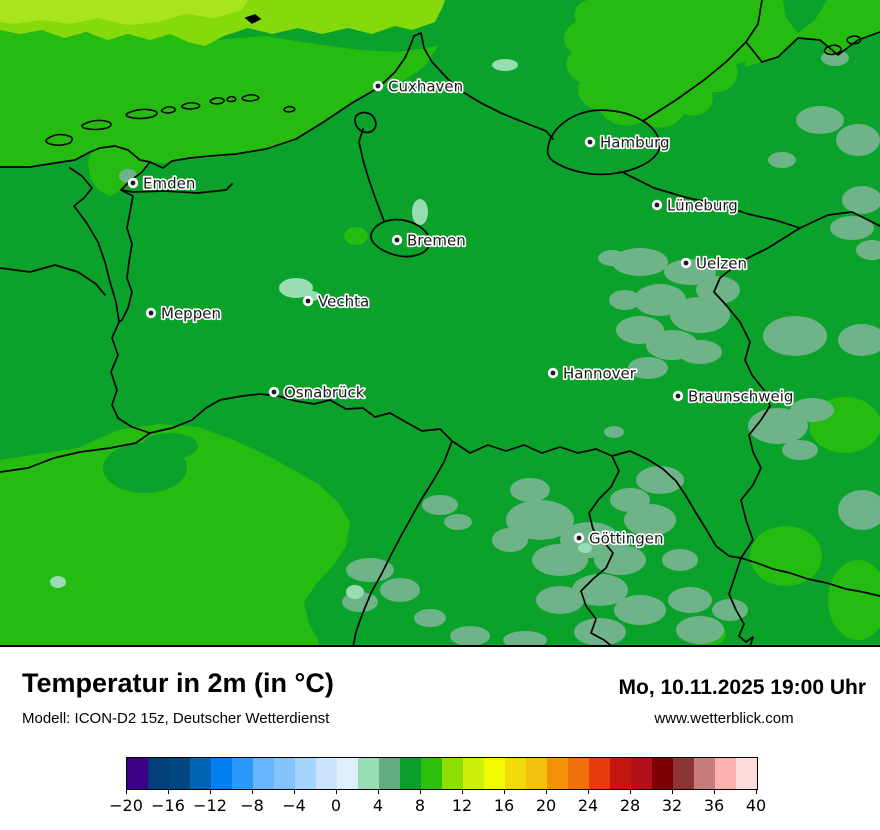  I want to click on colorbar-tick-label: 20, so click(546, 805).